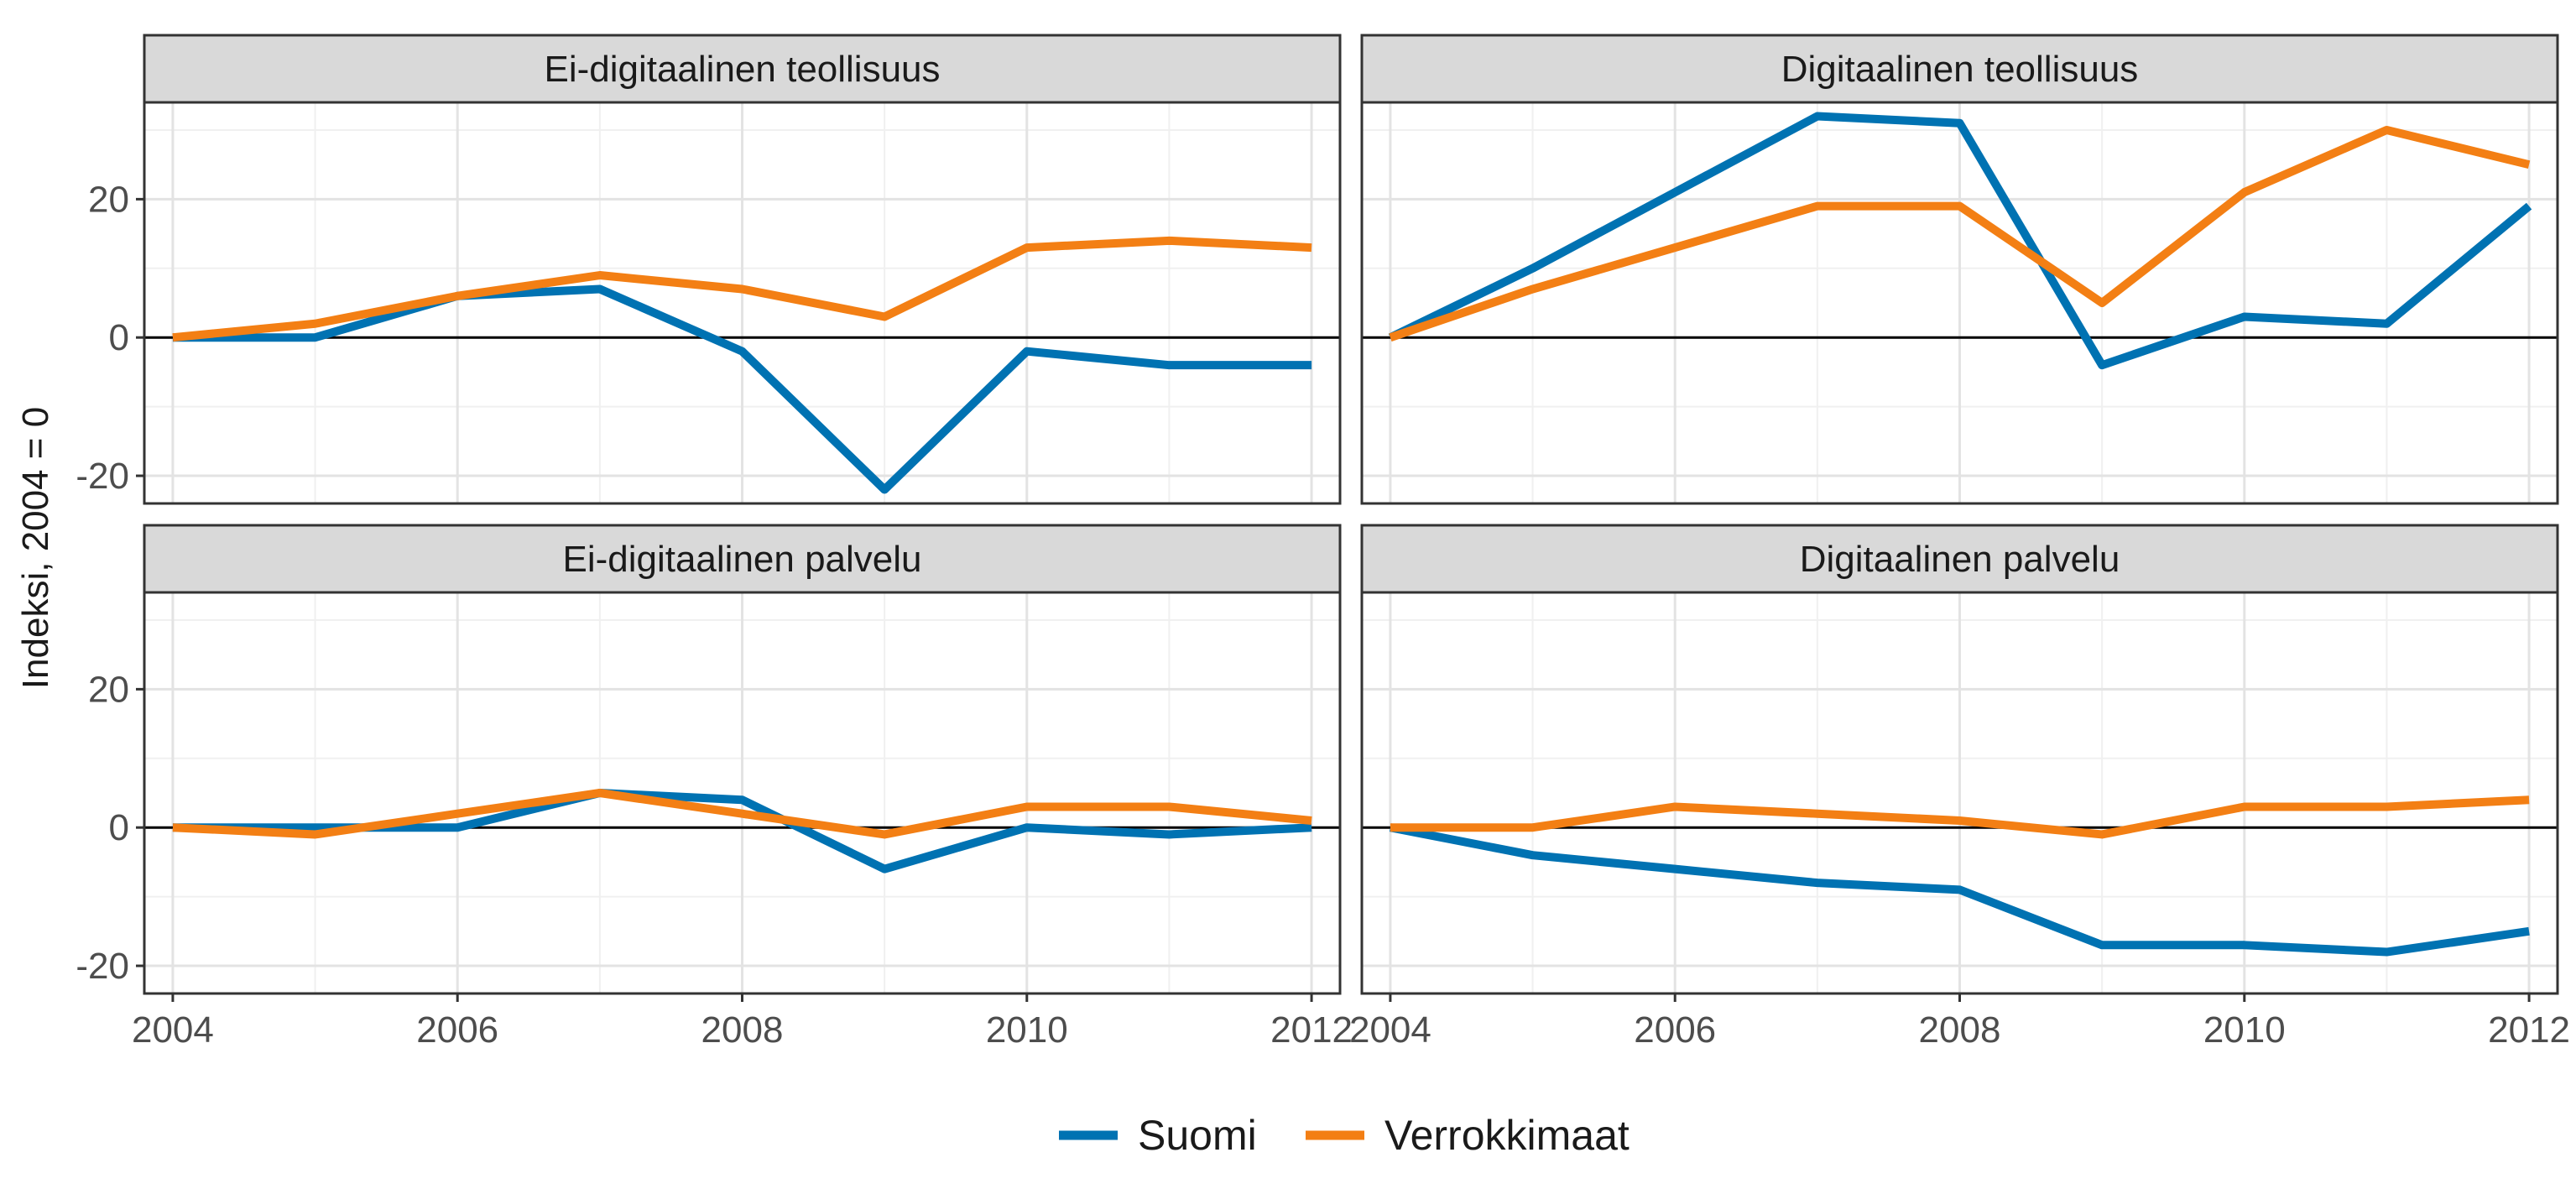 The image size is (2576, 1189). What do you see at coordinates (102, 966) in the screenshot?
I see `panel-3-ytick-label: -20` at bounding box center [102, 966].